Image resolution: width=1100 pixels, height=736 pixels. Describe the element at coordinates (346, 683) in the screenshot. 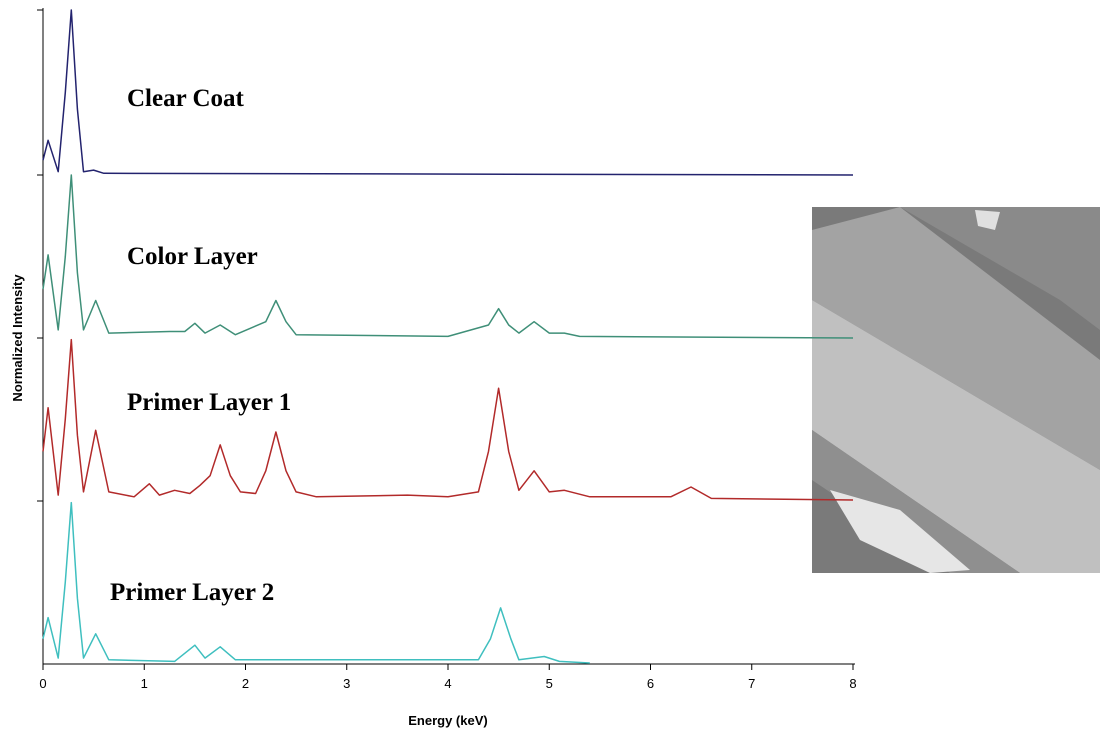

I see `x-tick-label: 3` at that location.